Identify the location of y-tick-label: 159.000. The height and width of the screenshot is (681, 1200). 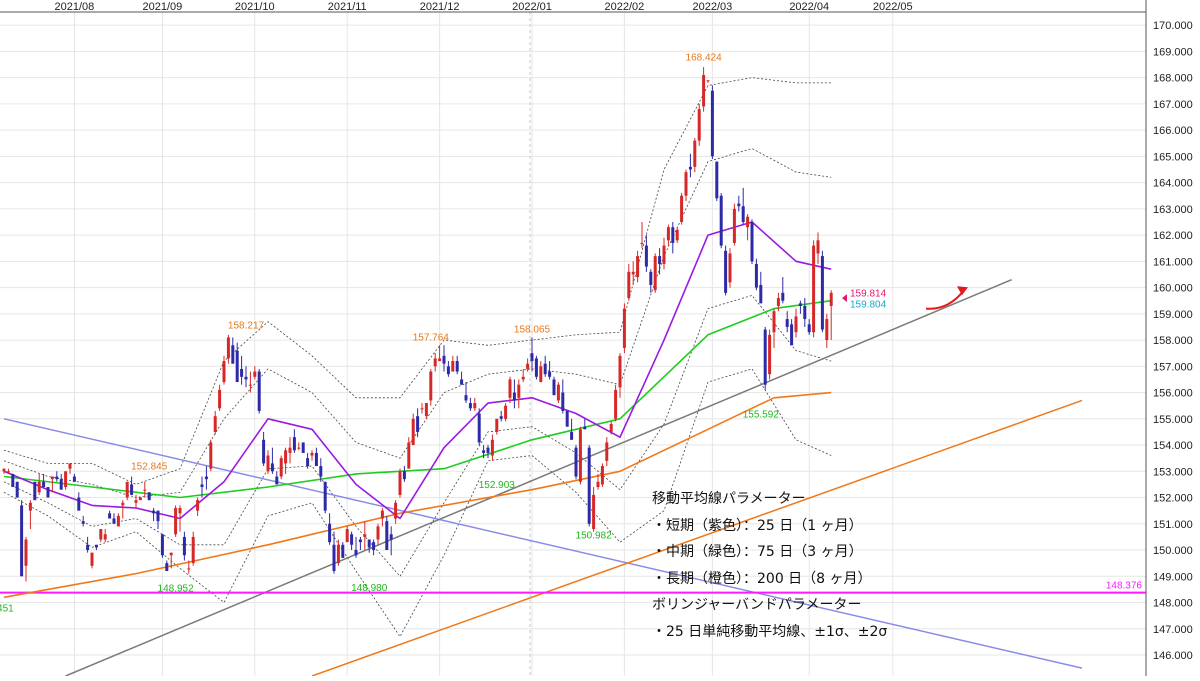
(1173, 315).